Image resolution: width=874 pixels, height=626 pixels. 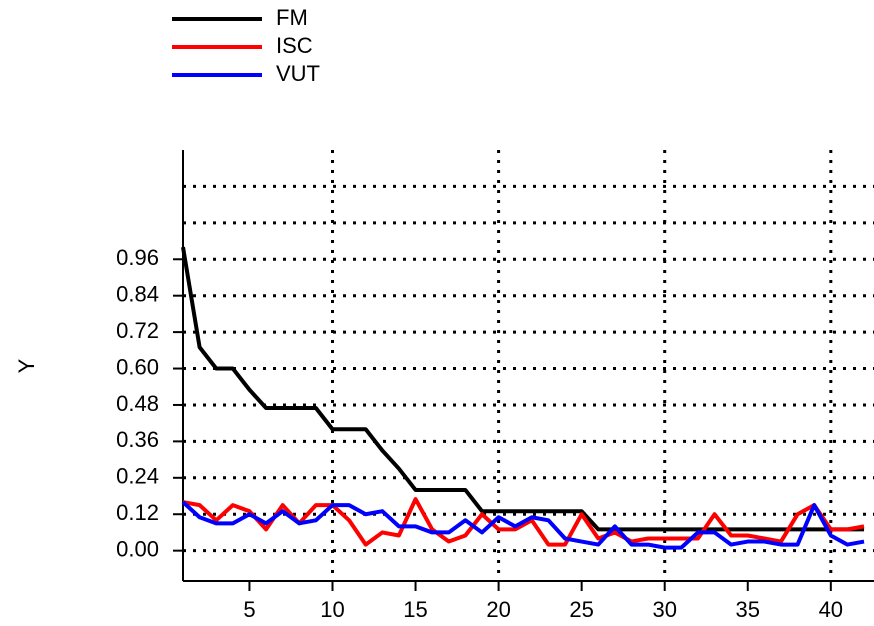 I want to click on y-tick-label: 0.24, so click(x=137, y=476).